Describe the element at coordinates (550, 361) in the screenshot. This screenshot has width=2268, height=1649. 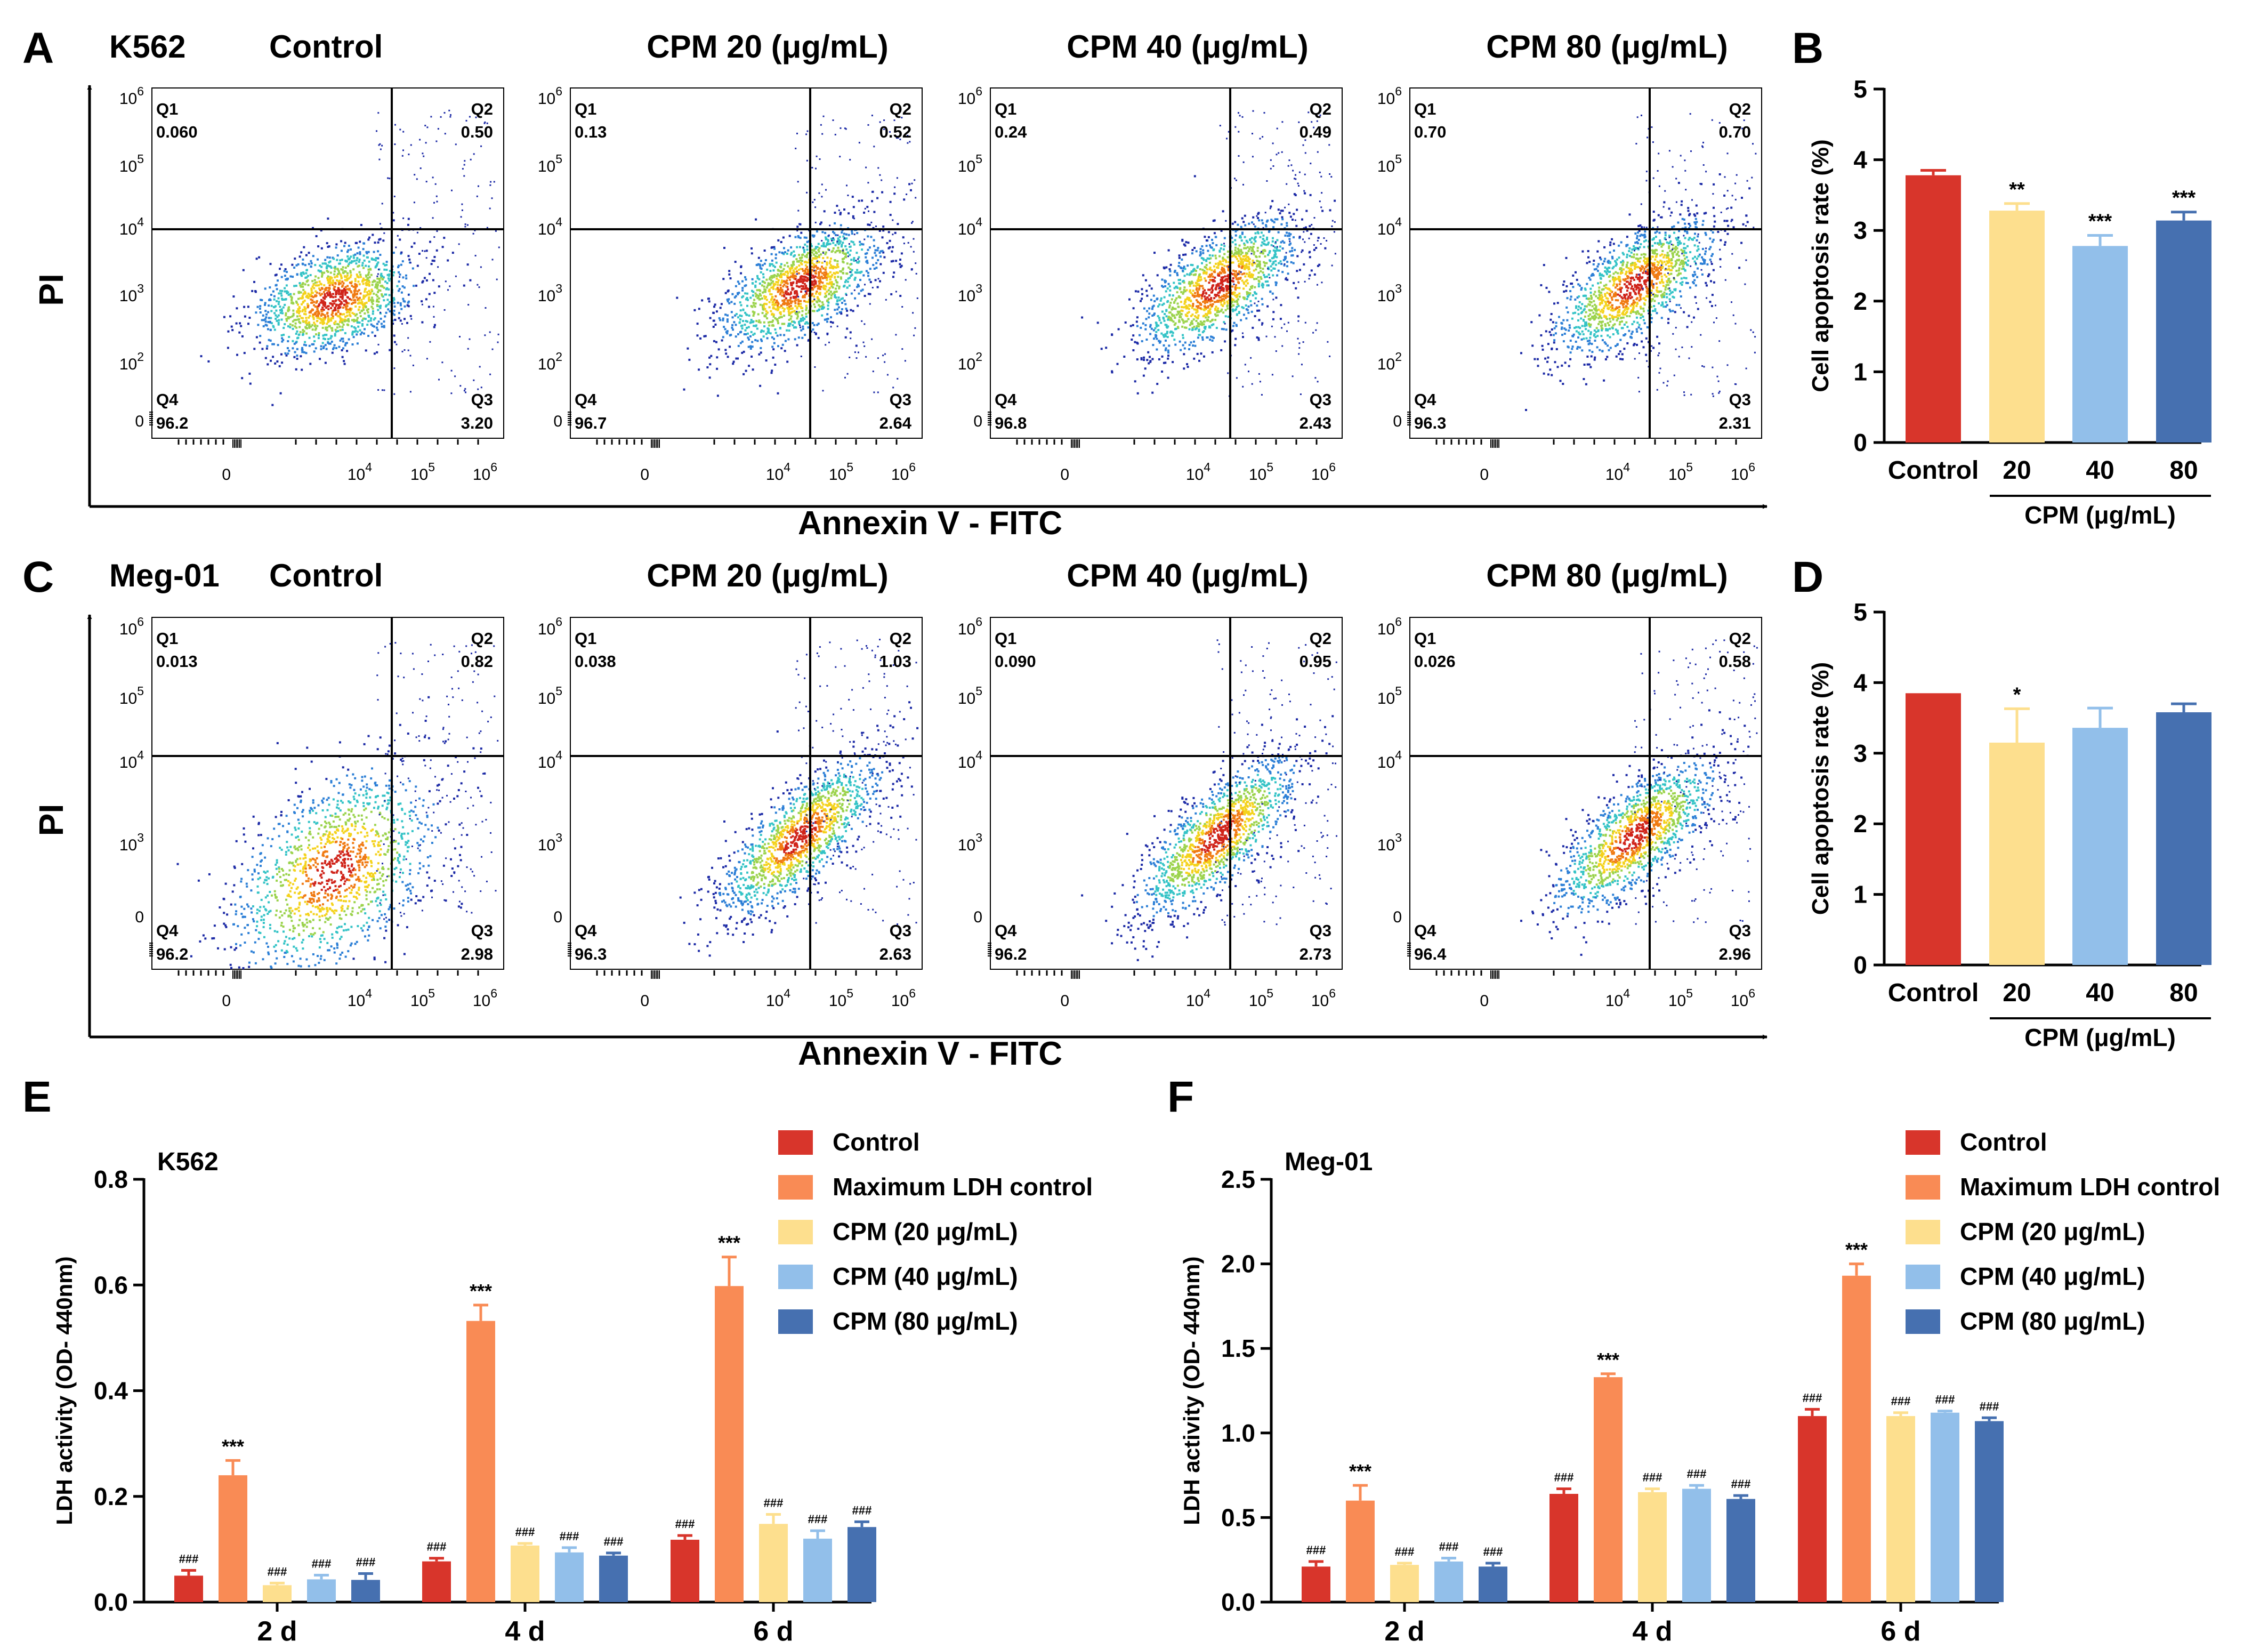
I see `y-tick-label: 102` at that location.